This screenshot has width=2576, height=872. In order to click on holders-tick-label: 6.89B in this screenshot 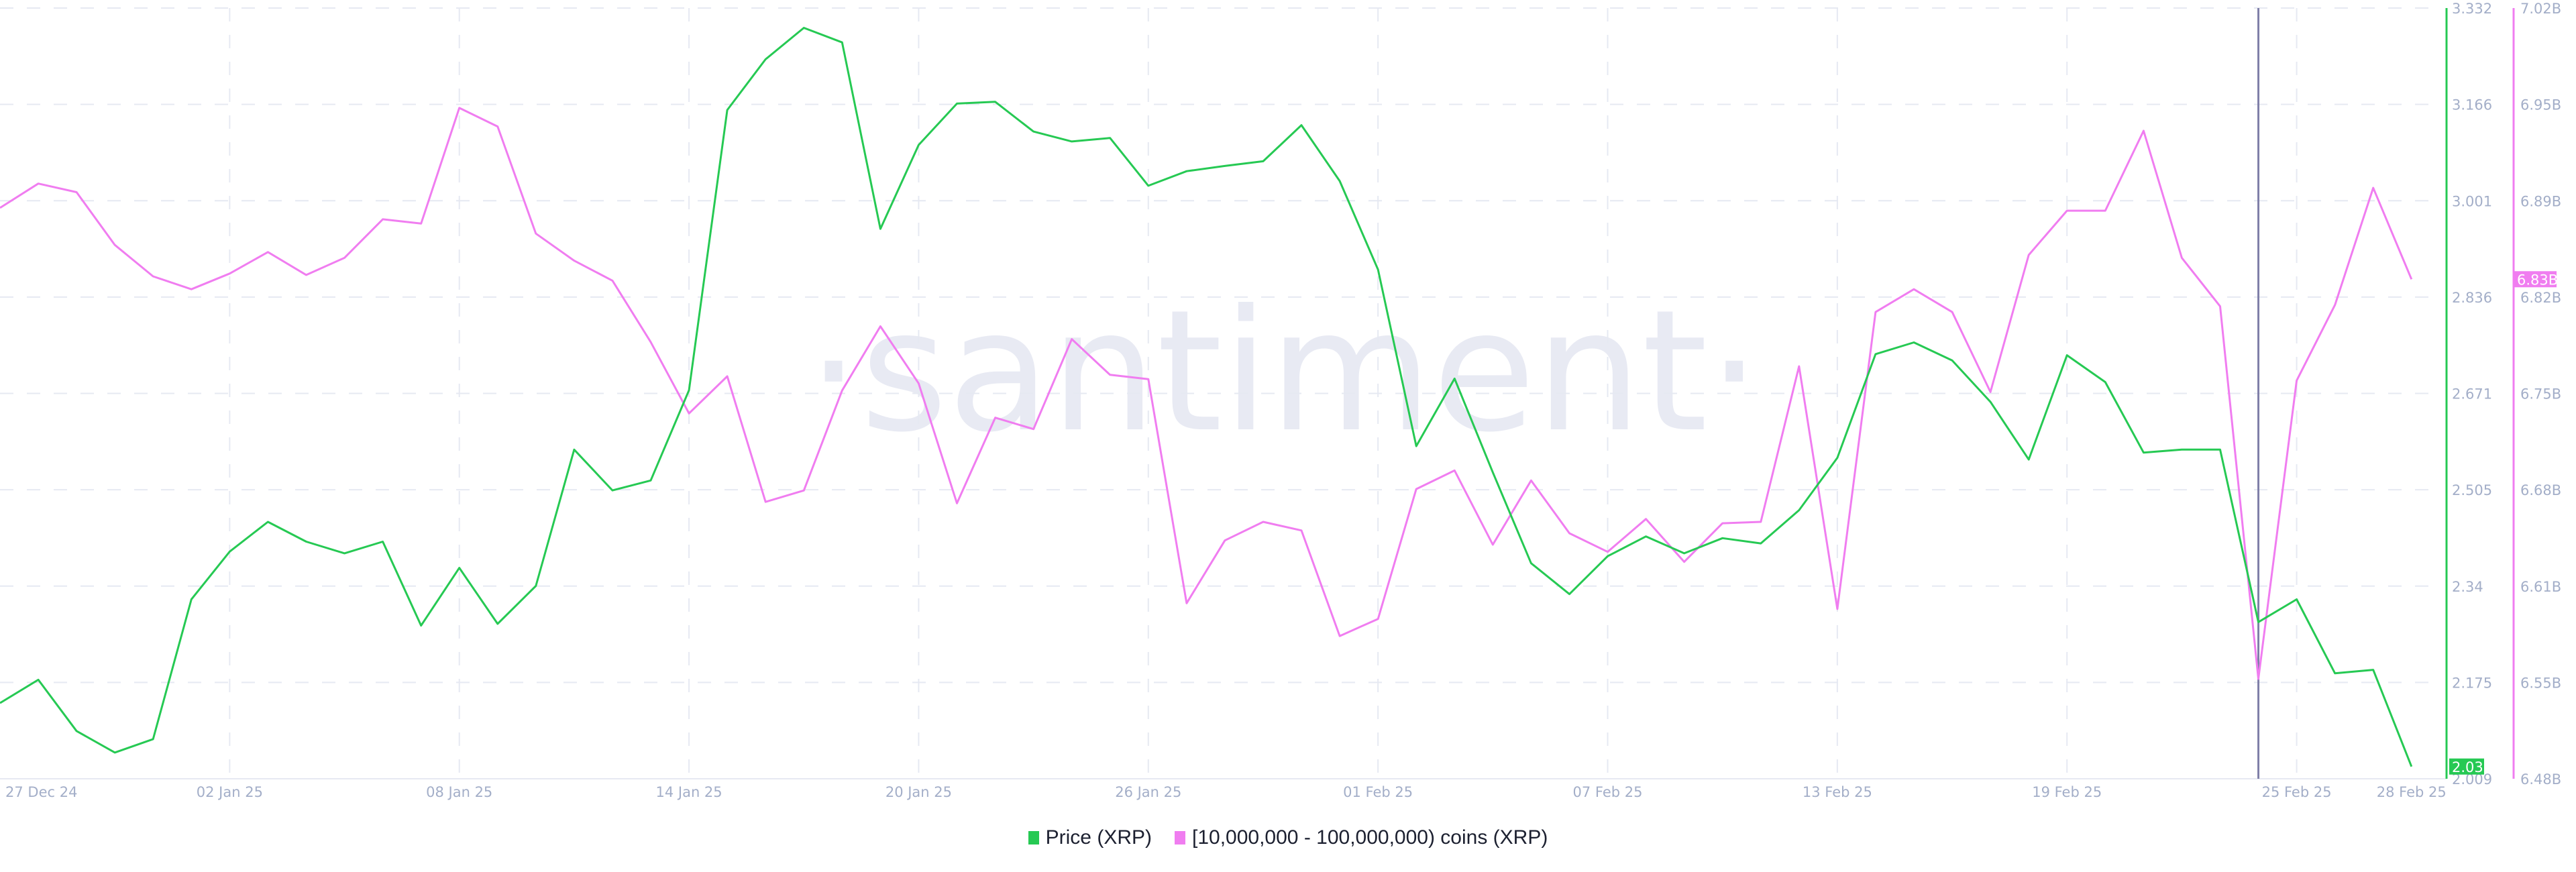, I will do `click(2540, 201)`.